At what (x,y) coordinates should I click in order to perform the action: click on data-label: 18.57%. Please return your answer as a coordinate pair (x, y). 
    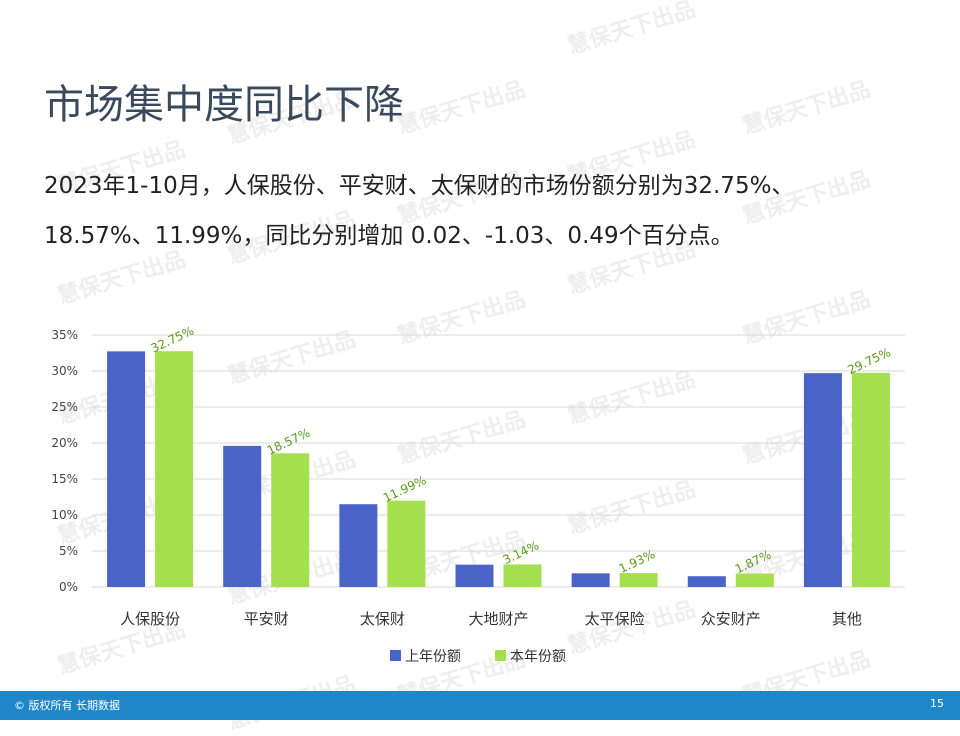
    Looking at the image, I should click on (288, 442).